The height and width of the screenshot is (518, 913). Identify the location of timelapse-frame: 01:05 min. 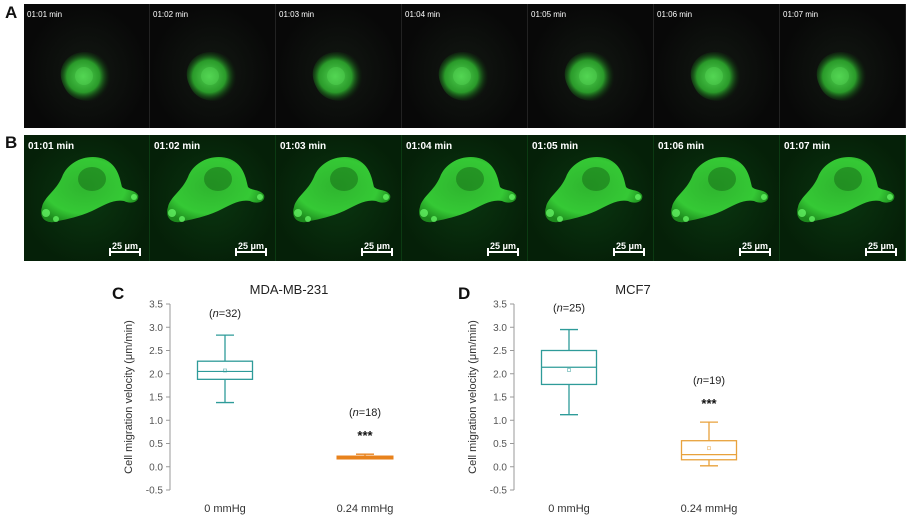
(591, 66).